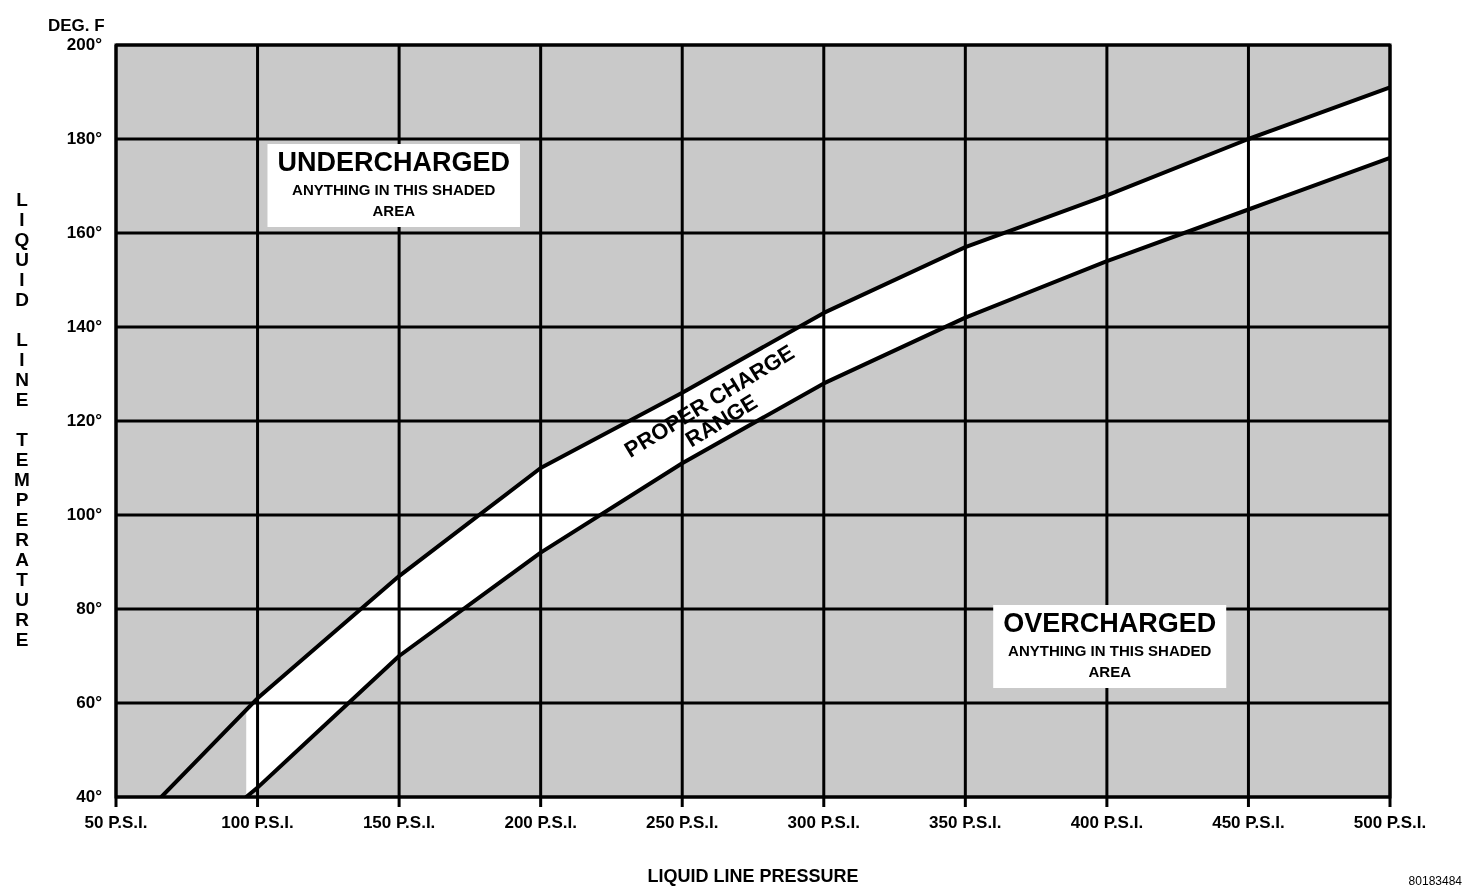 The width and height of the screenshot is (1472, 892). What do you see at coordinates (682, 822) in the screenshot?
I see `x-tick-label: 250 P.S.I.` at bounding box center [682, 822].